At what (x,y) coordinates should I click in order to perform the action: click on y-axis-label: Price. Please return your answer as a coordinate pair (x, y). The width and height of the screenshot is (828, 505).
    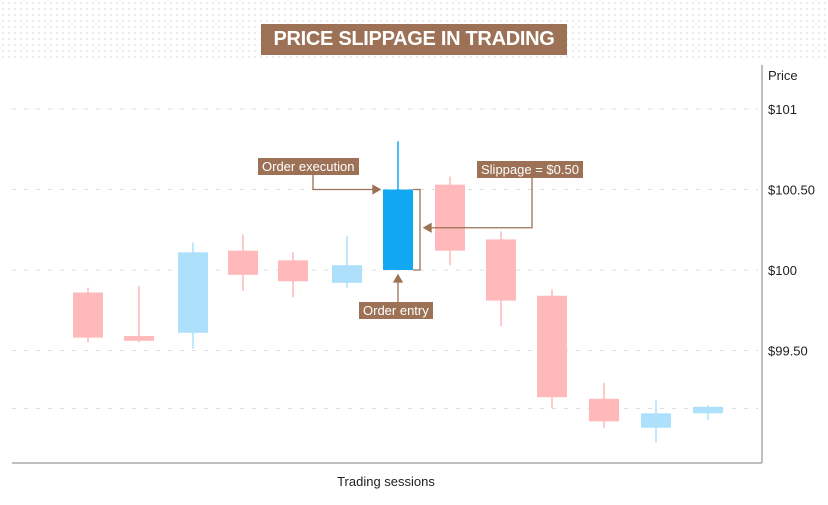
    Looking at the image, I should click on (783, 75).